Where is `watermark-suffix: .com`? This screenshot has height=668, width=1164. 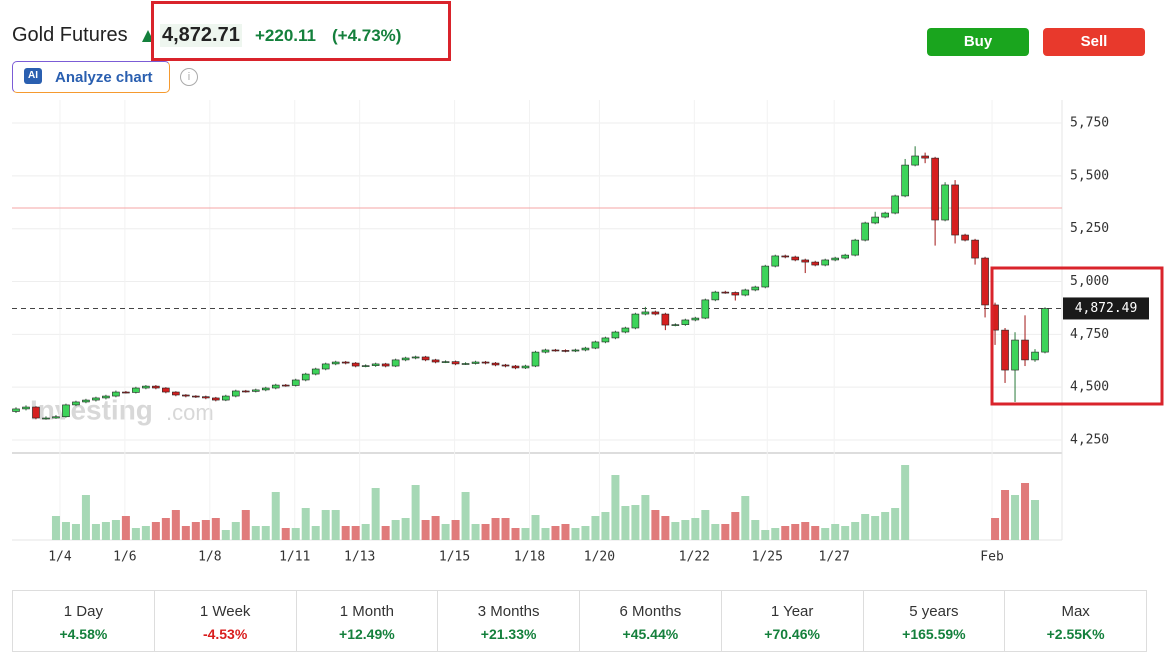
watermark-suffix: .com is located at coordinates (190, 412).